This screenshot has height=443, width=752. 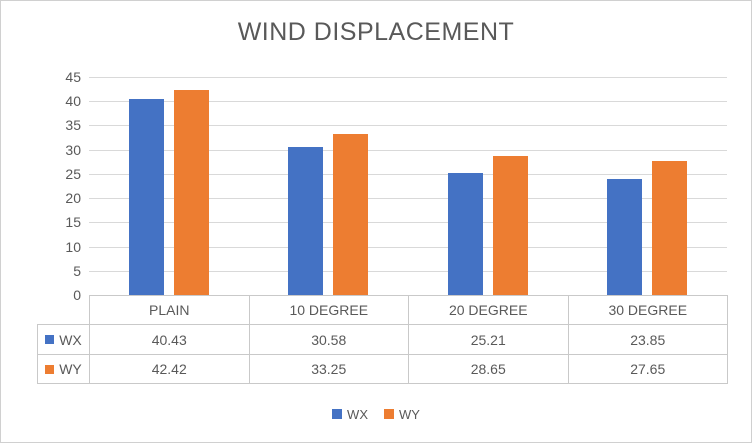 I want to click on value-cell: 23.85, so click(x=647, y=339).